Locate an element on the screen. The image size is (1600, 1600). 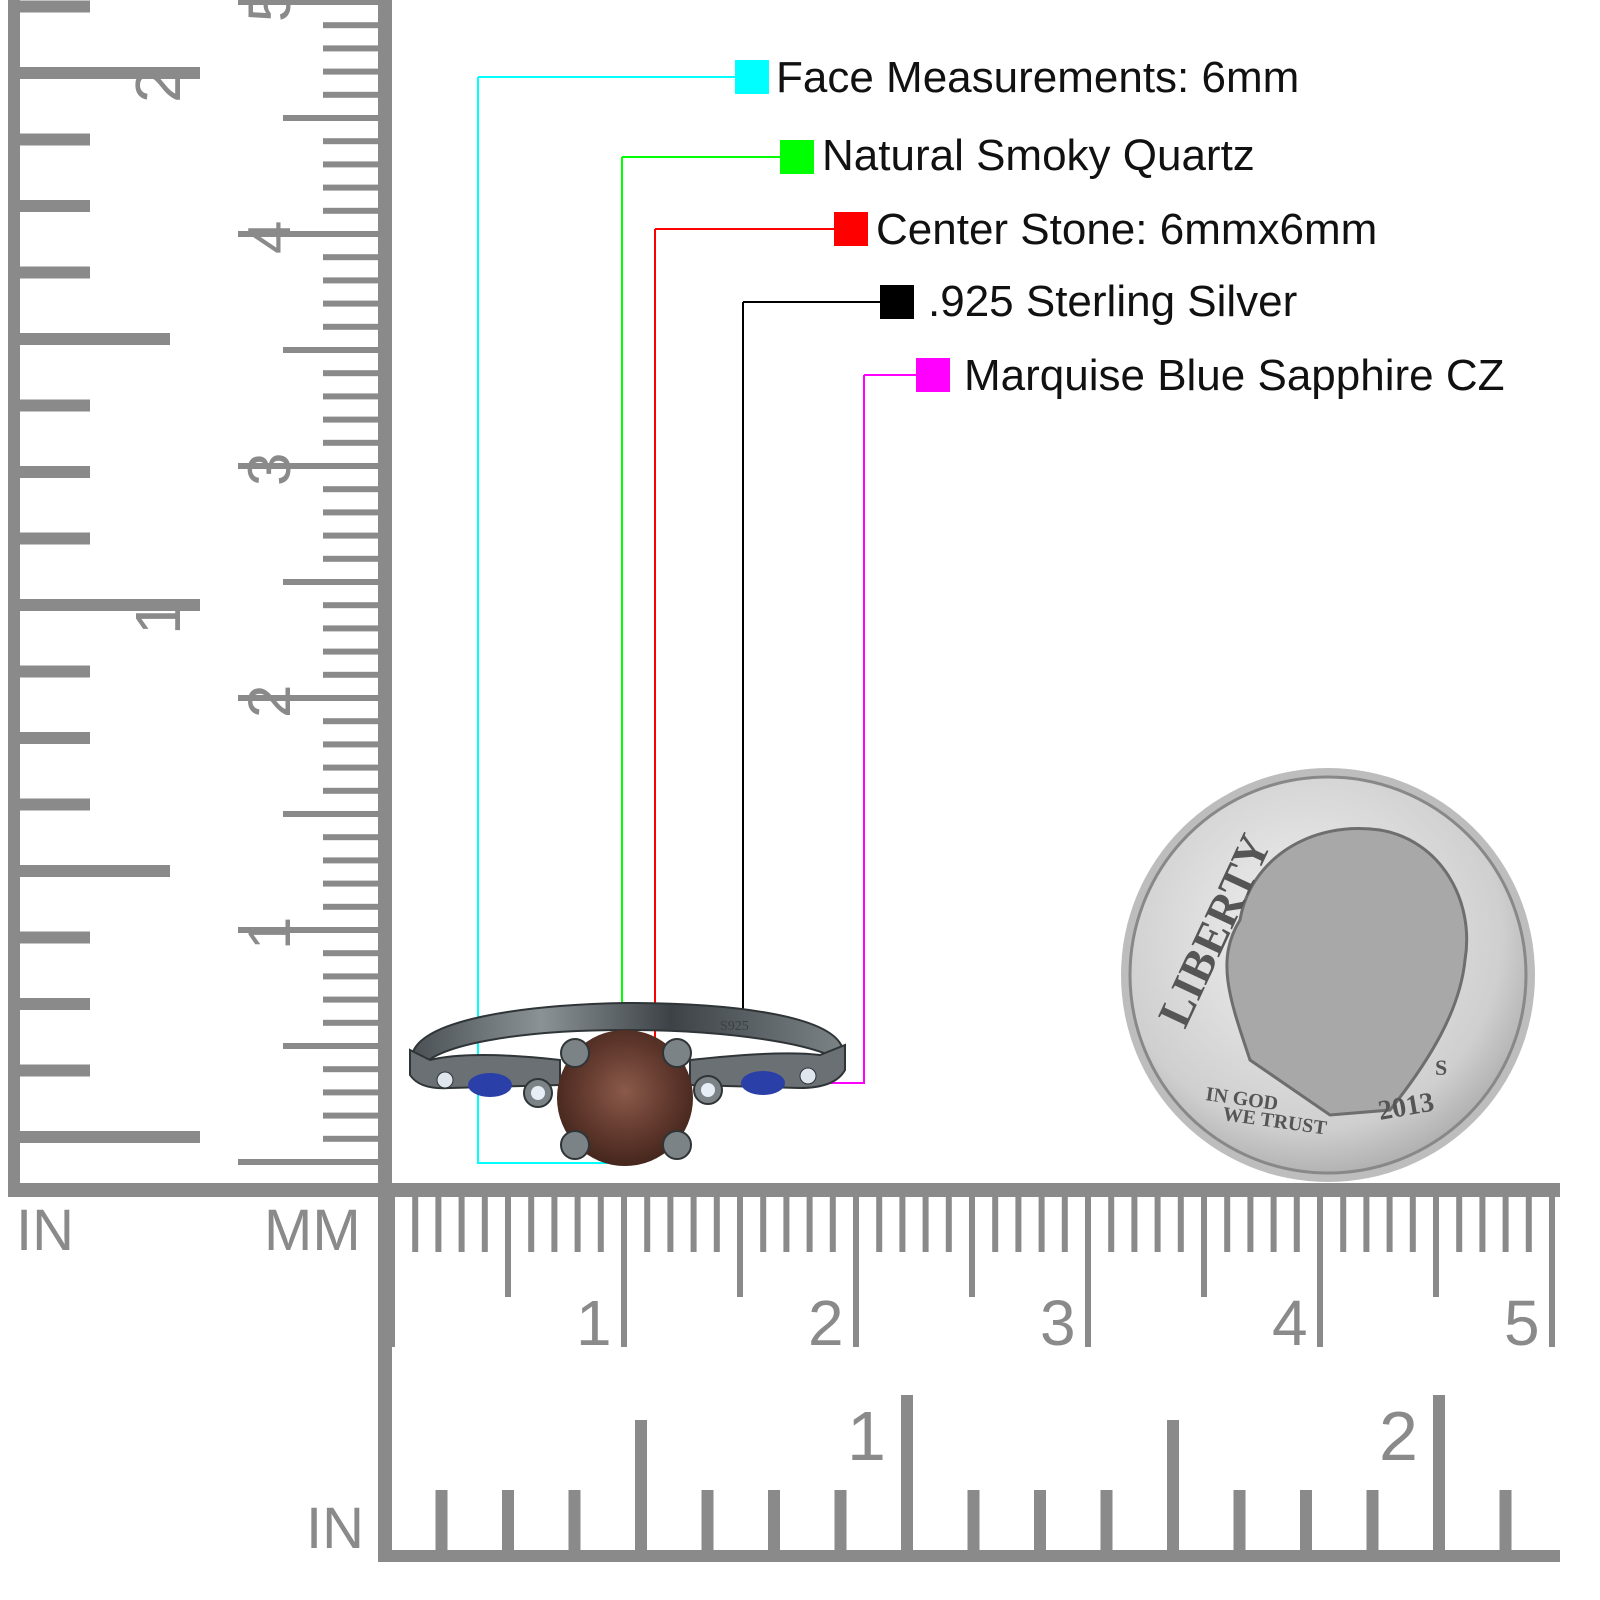
cm-number: 3 is located at coordinates (269, 469).